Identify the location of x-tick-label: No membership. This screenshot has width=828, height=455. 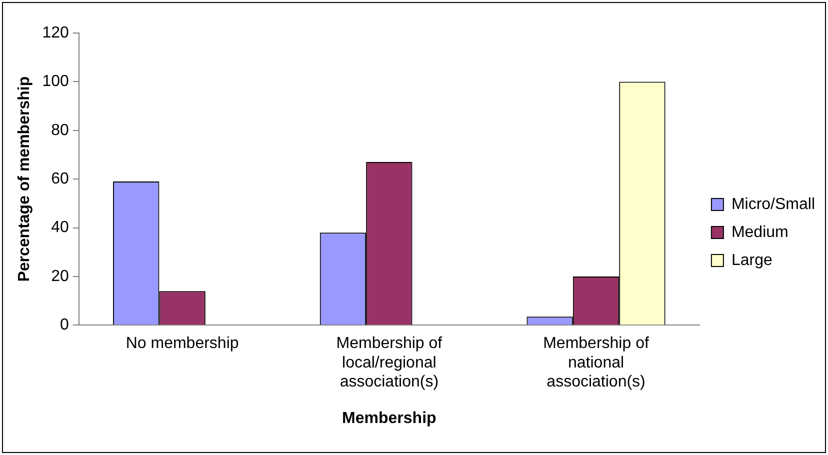
(182, 343).